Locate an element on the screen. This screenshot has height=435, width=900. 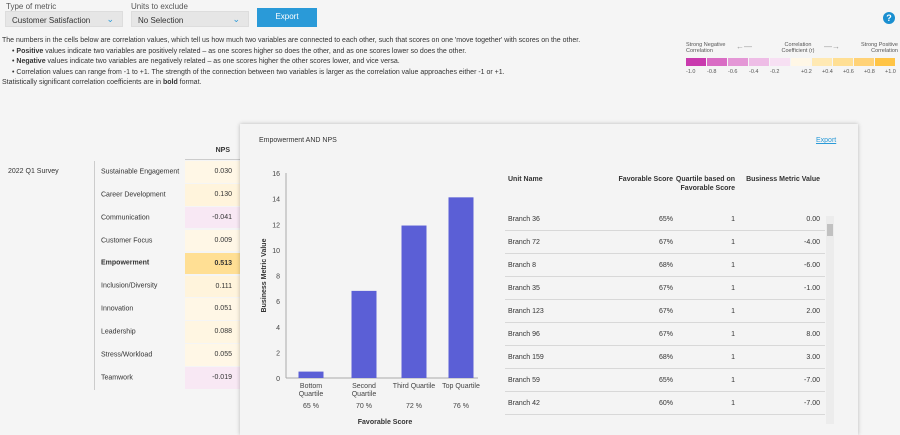
favorable-score: 60% is located at coordinates (665, 403).